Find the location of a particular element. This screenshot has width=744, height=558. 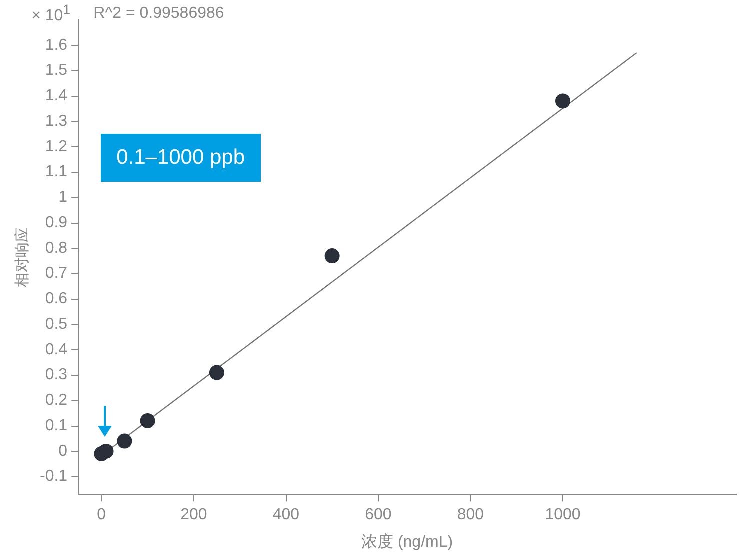

y-tick-label: 1.4 is located at coordinates (56, 96).